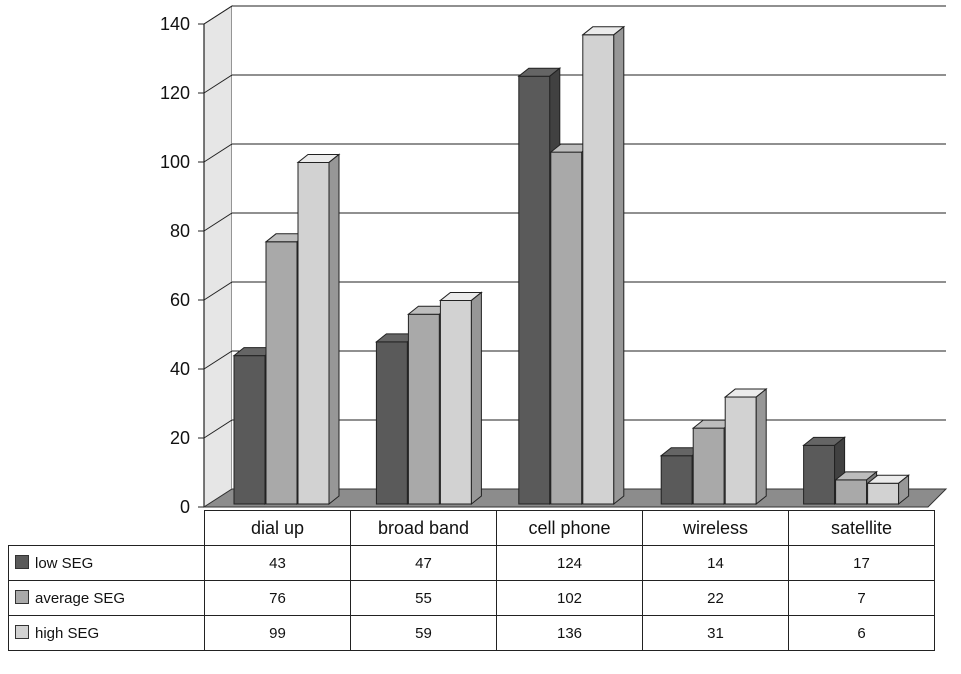 This screenshot has width=961, height=674. I want to click on table-row: average SEG 76 55 102 22 7, so click(471, 598).